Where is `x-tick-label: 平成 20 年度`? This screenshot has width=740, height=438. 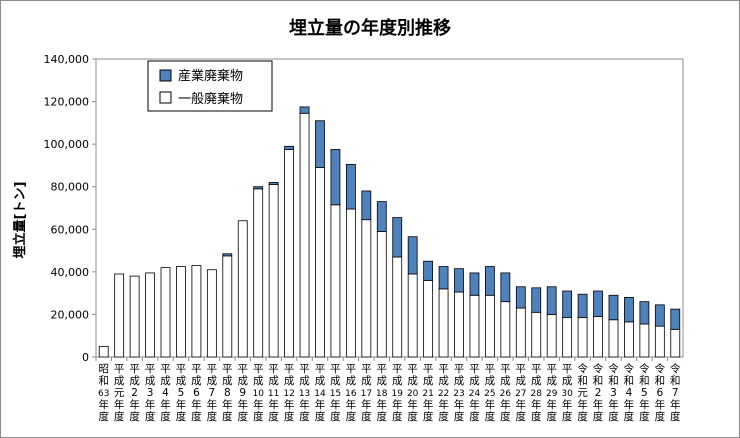
x-tick-label: 平成 20 年度 is located at coordinates (413, 393).